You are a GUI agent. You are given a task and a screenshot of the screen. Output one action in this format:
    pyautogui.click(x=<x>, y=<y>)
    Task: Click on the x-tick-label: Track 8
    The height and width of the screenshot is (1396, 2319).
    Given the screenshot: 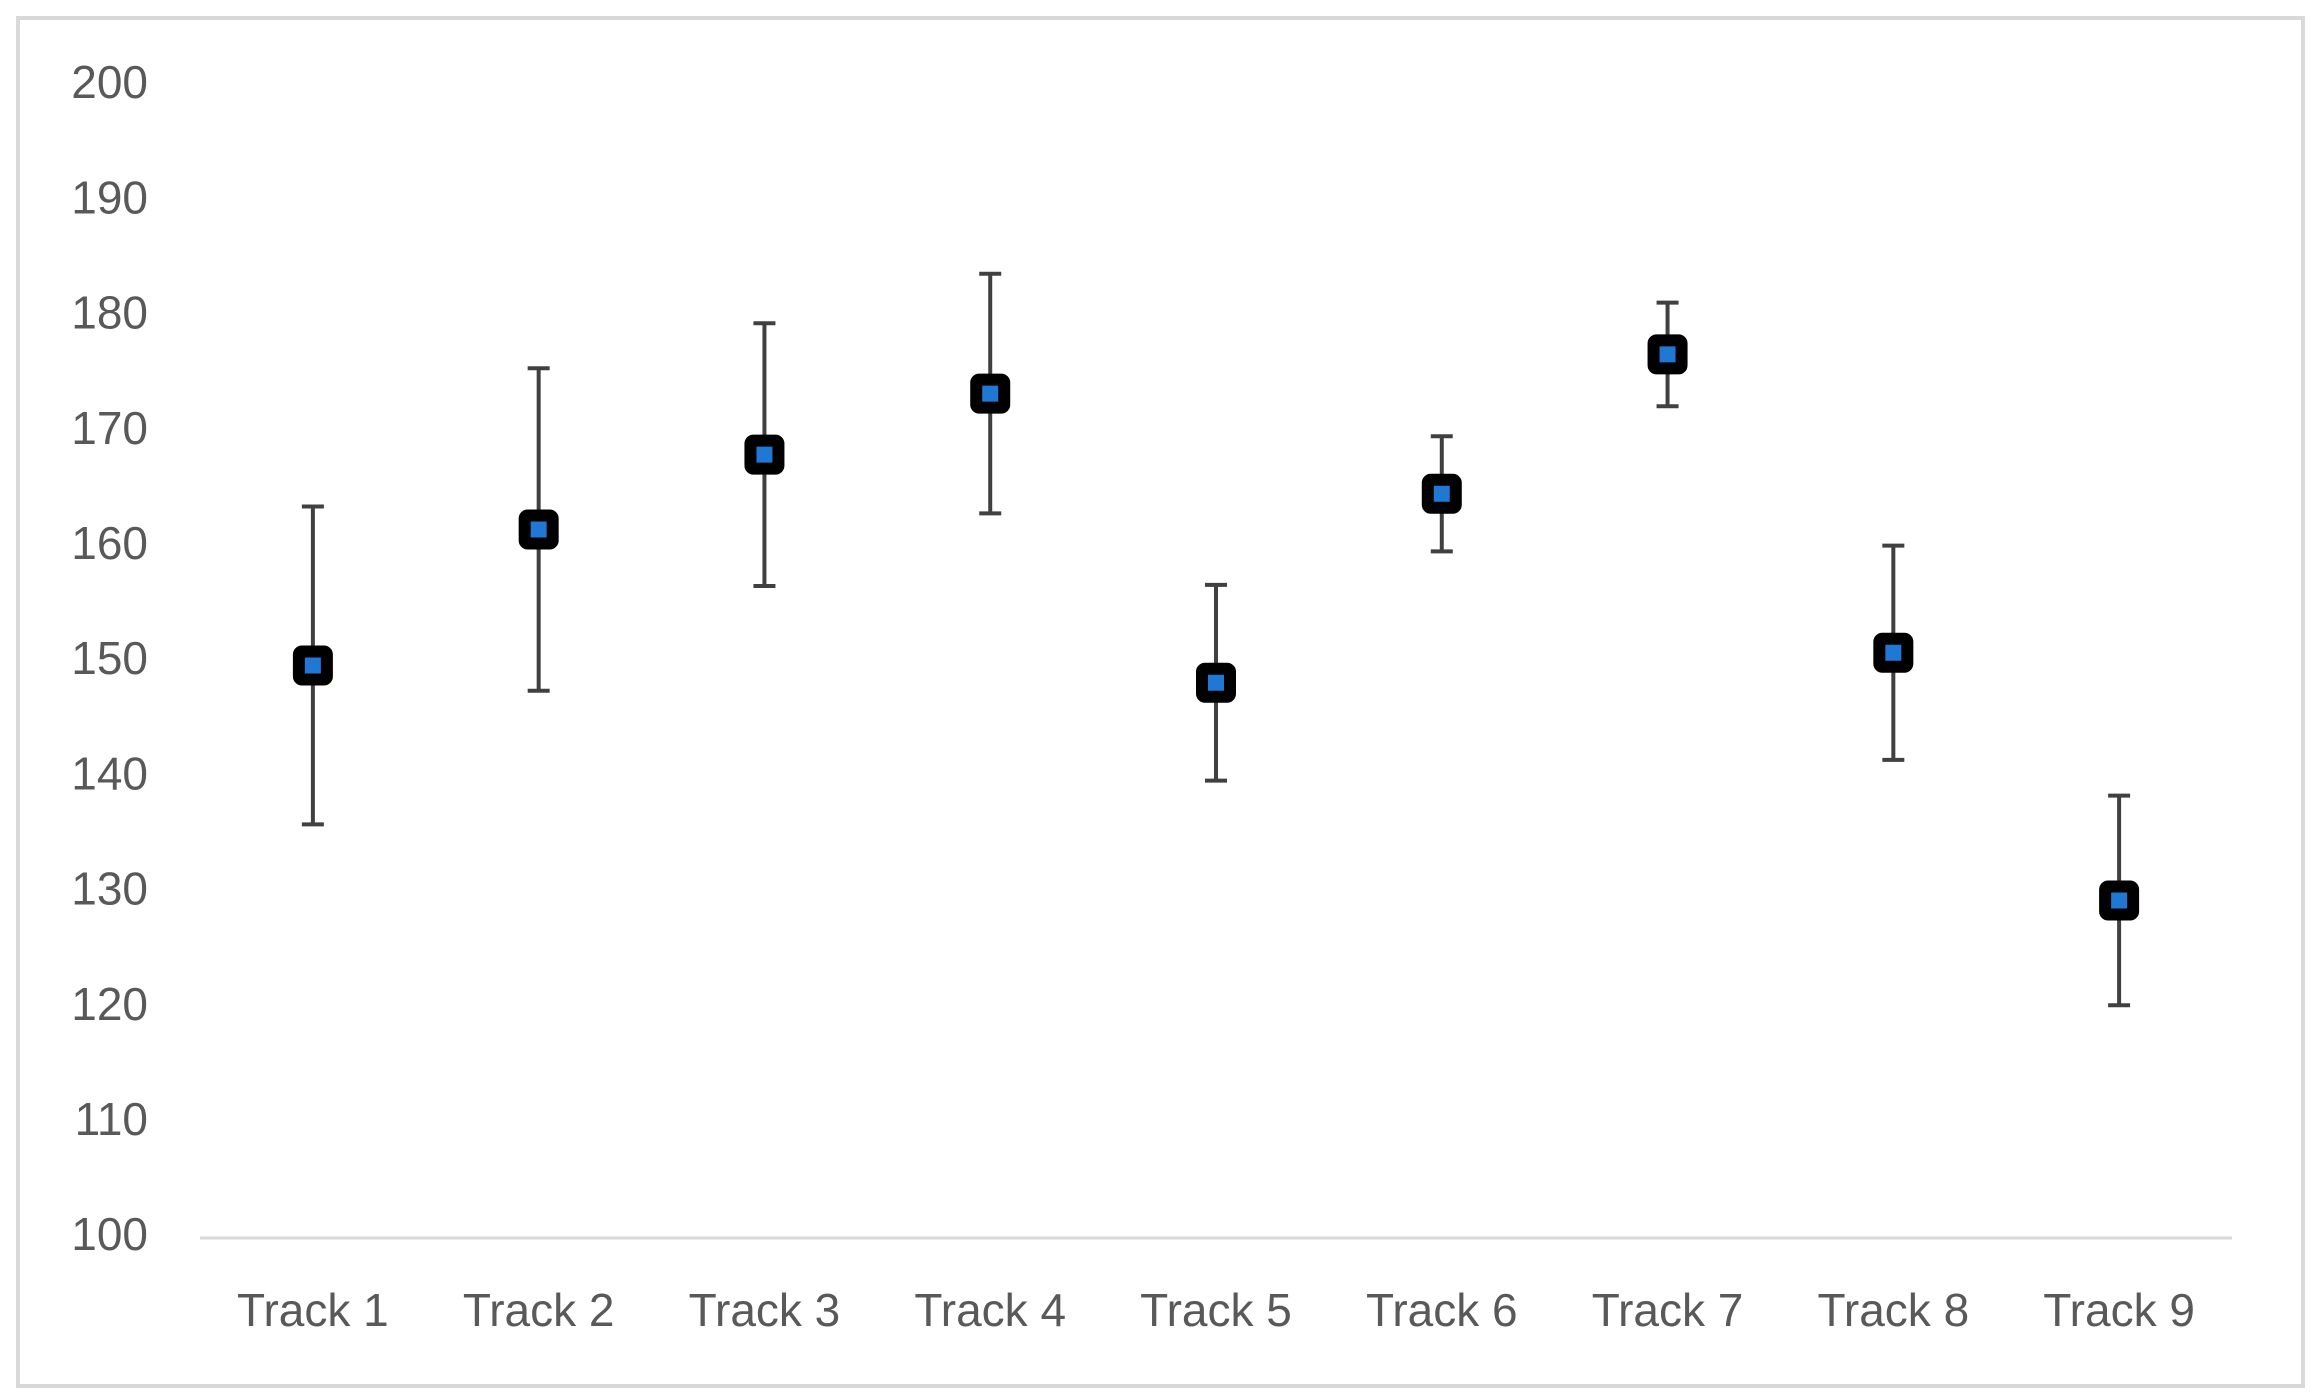 What is the action you would take?
    pyautogui.click(x=1894, y=1310)
    